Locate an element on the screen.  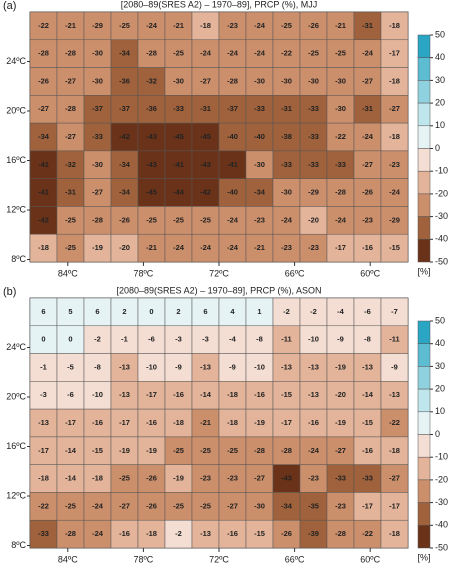
cell-value: -25 is located at coordinates (124, 25).